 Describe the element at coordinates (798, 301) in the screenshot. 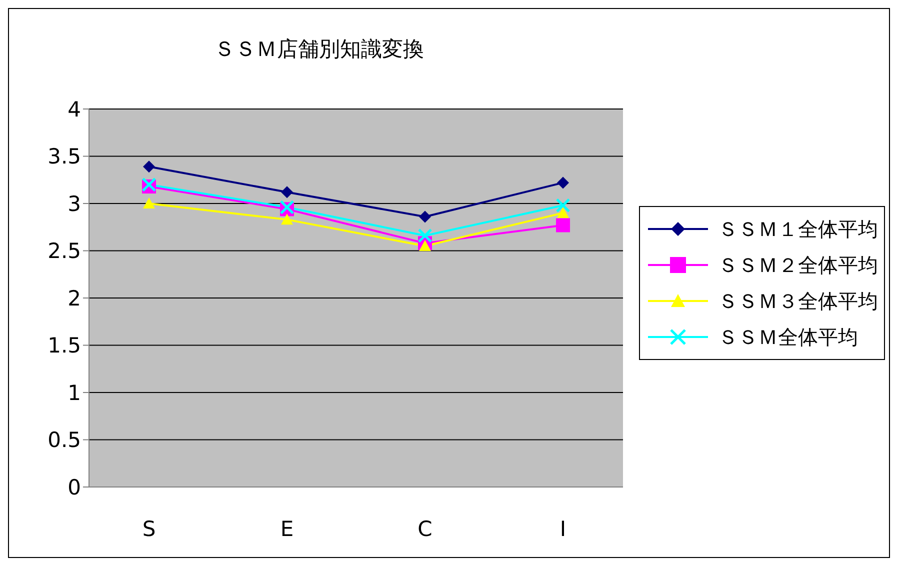

I see `legend-label: ＳＳＭ３全体平均` at that location.